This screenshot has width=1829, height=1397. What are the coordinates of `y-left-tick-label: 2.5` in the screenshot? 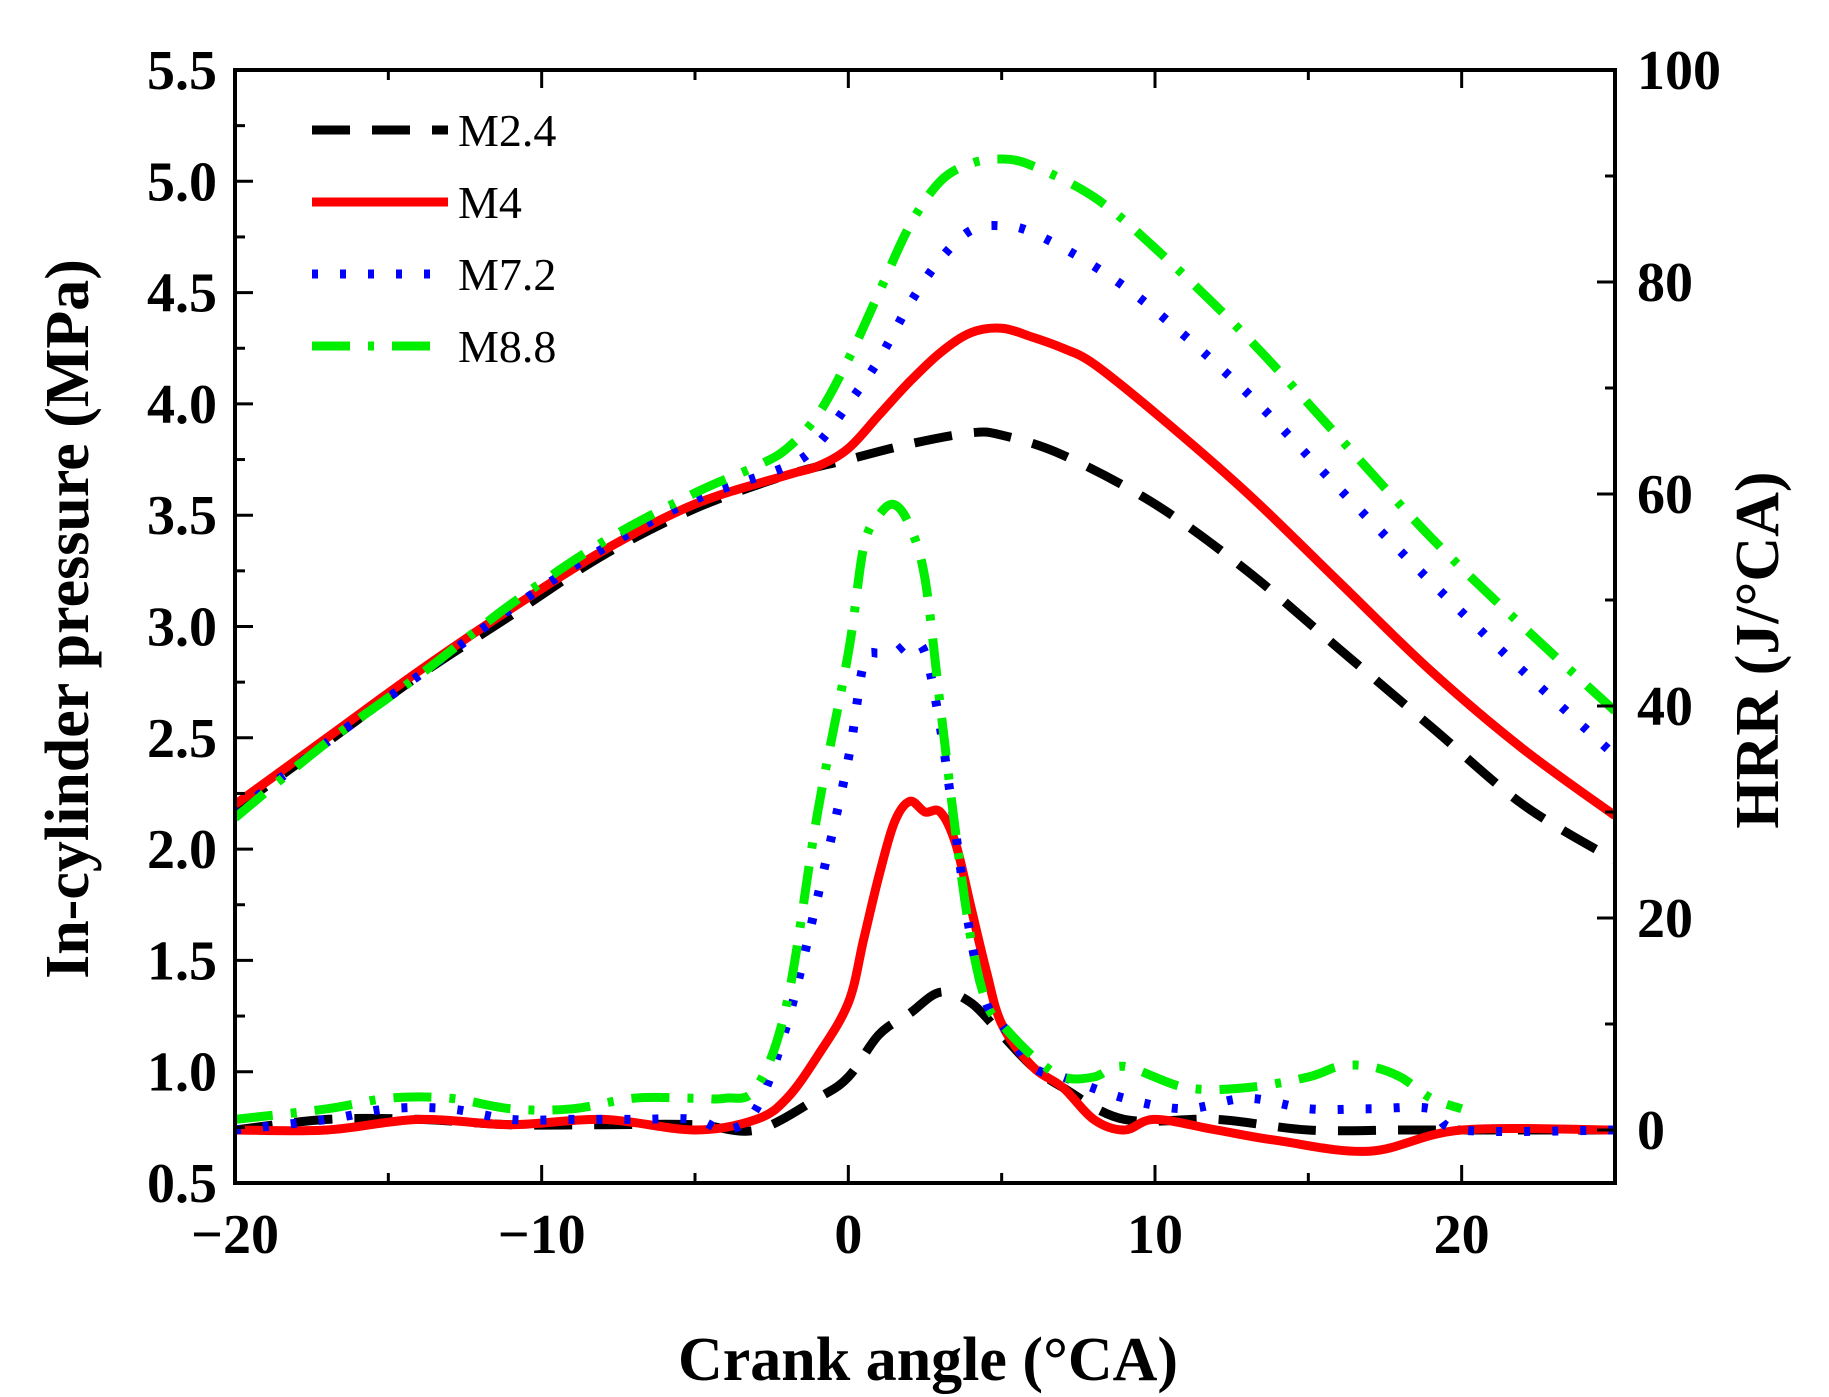 It's located at (182, 739).